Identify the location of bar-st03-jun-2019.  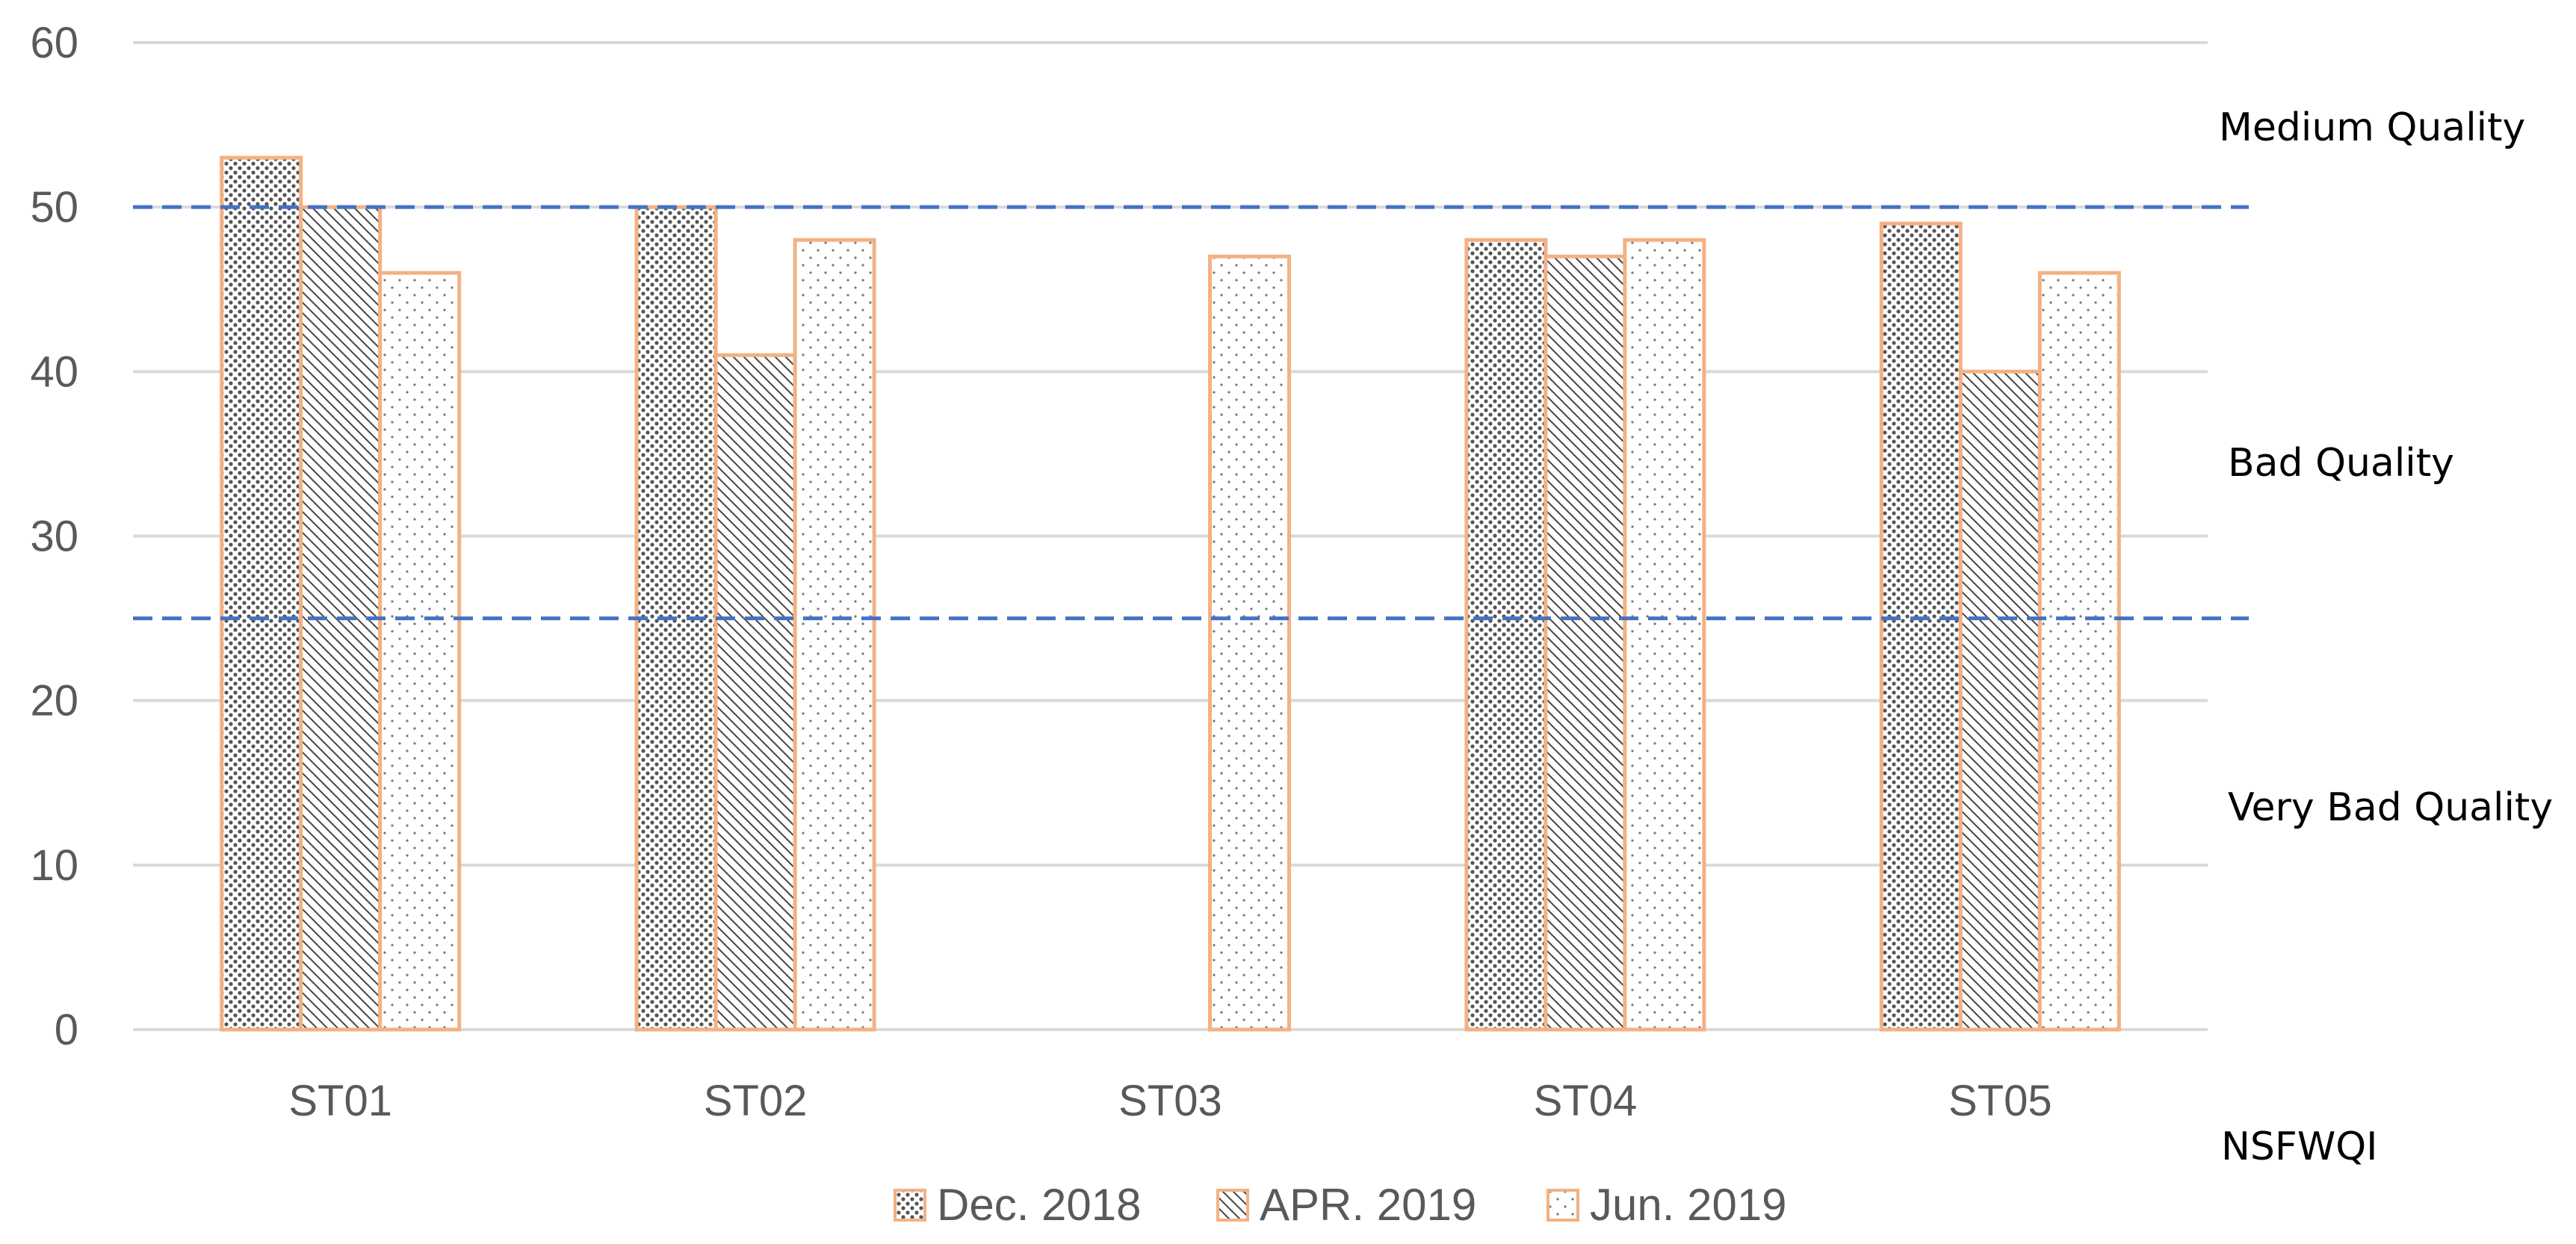
(1249, 643).